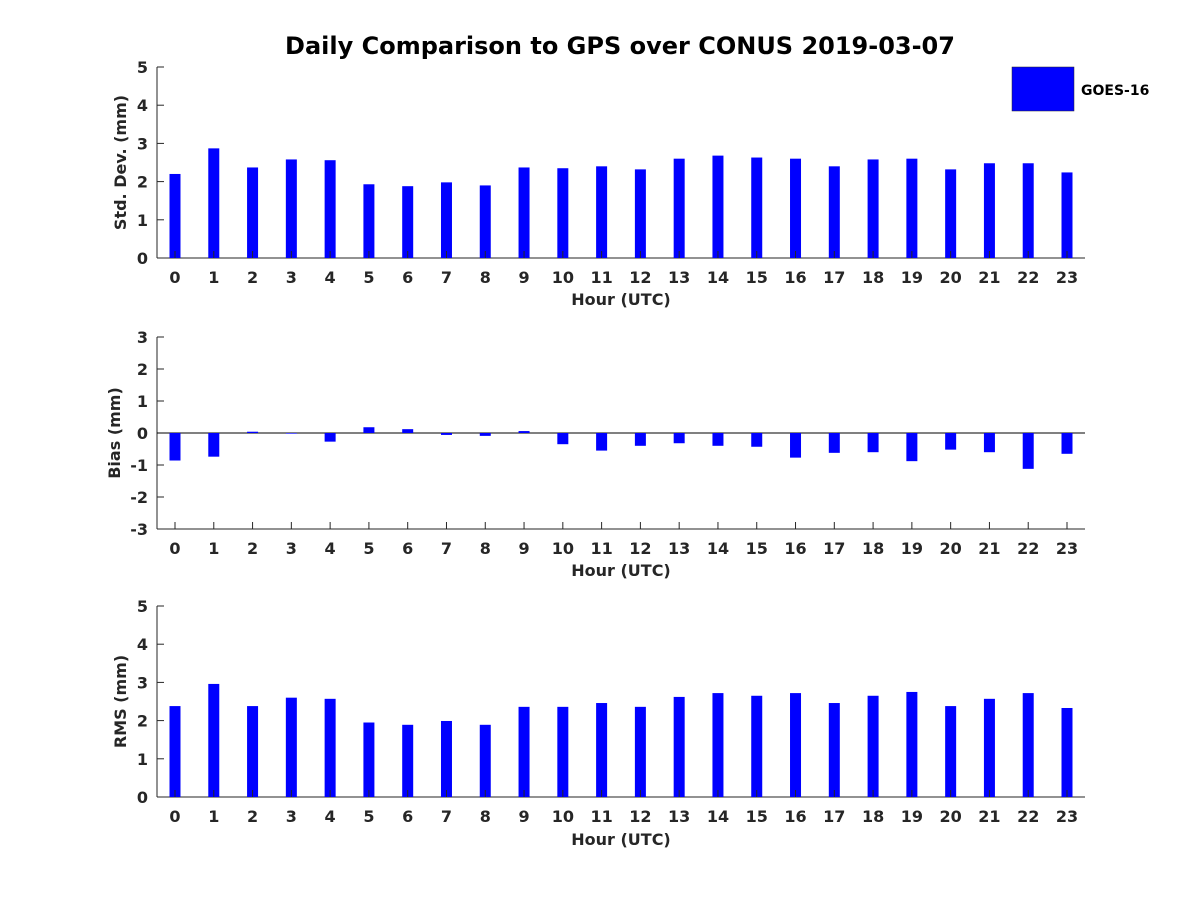 The image size is (1200, 900). Describe the element at coordinates (330, 548) in the screenshot. I see `bias-x-tick-label: 4` at that location.